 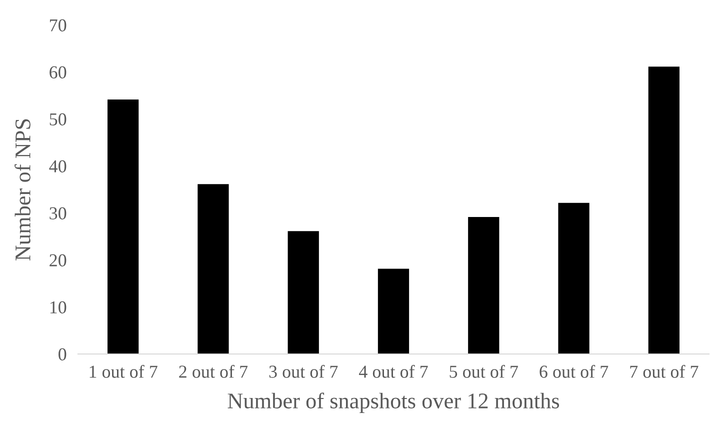 What do you see at coordinates (58, 25) in the screenshot?
I see `y-tick-label: 70` at bounding box center [58, 25].